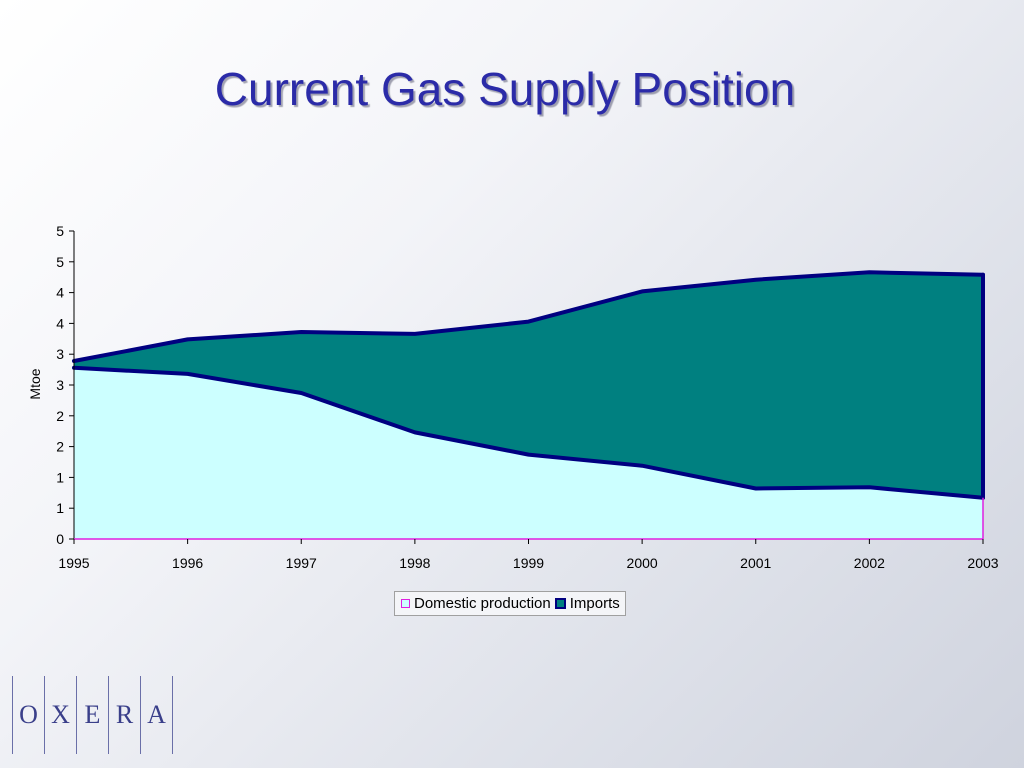 Image resolution: width=1024 pixels, height=768 pixels. What do you see at coordinates (73, 563) in the screenshot?
I see `x-tick-label: 1995` at bounding box center [73, 563].